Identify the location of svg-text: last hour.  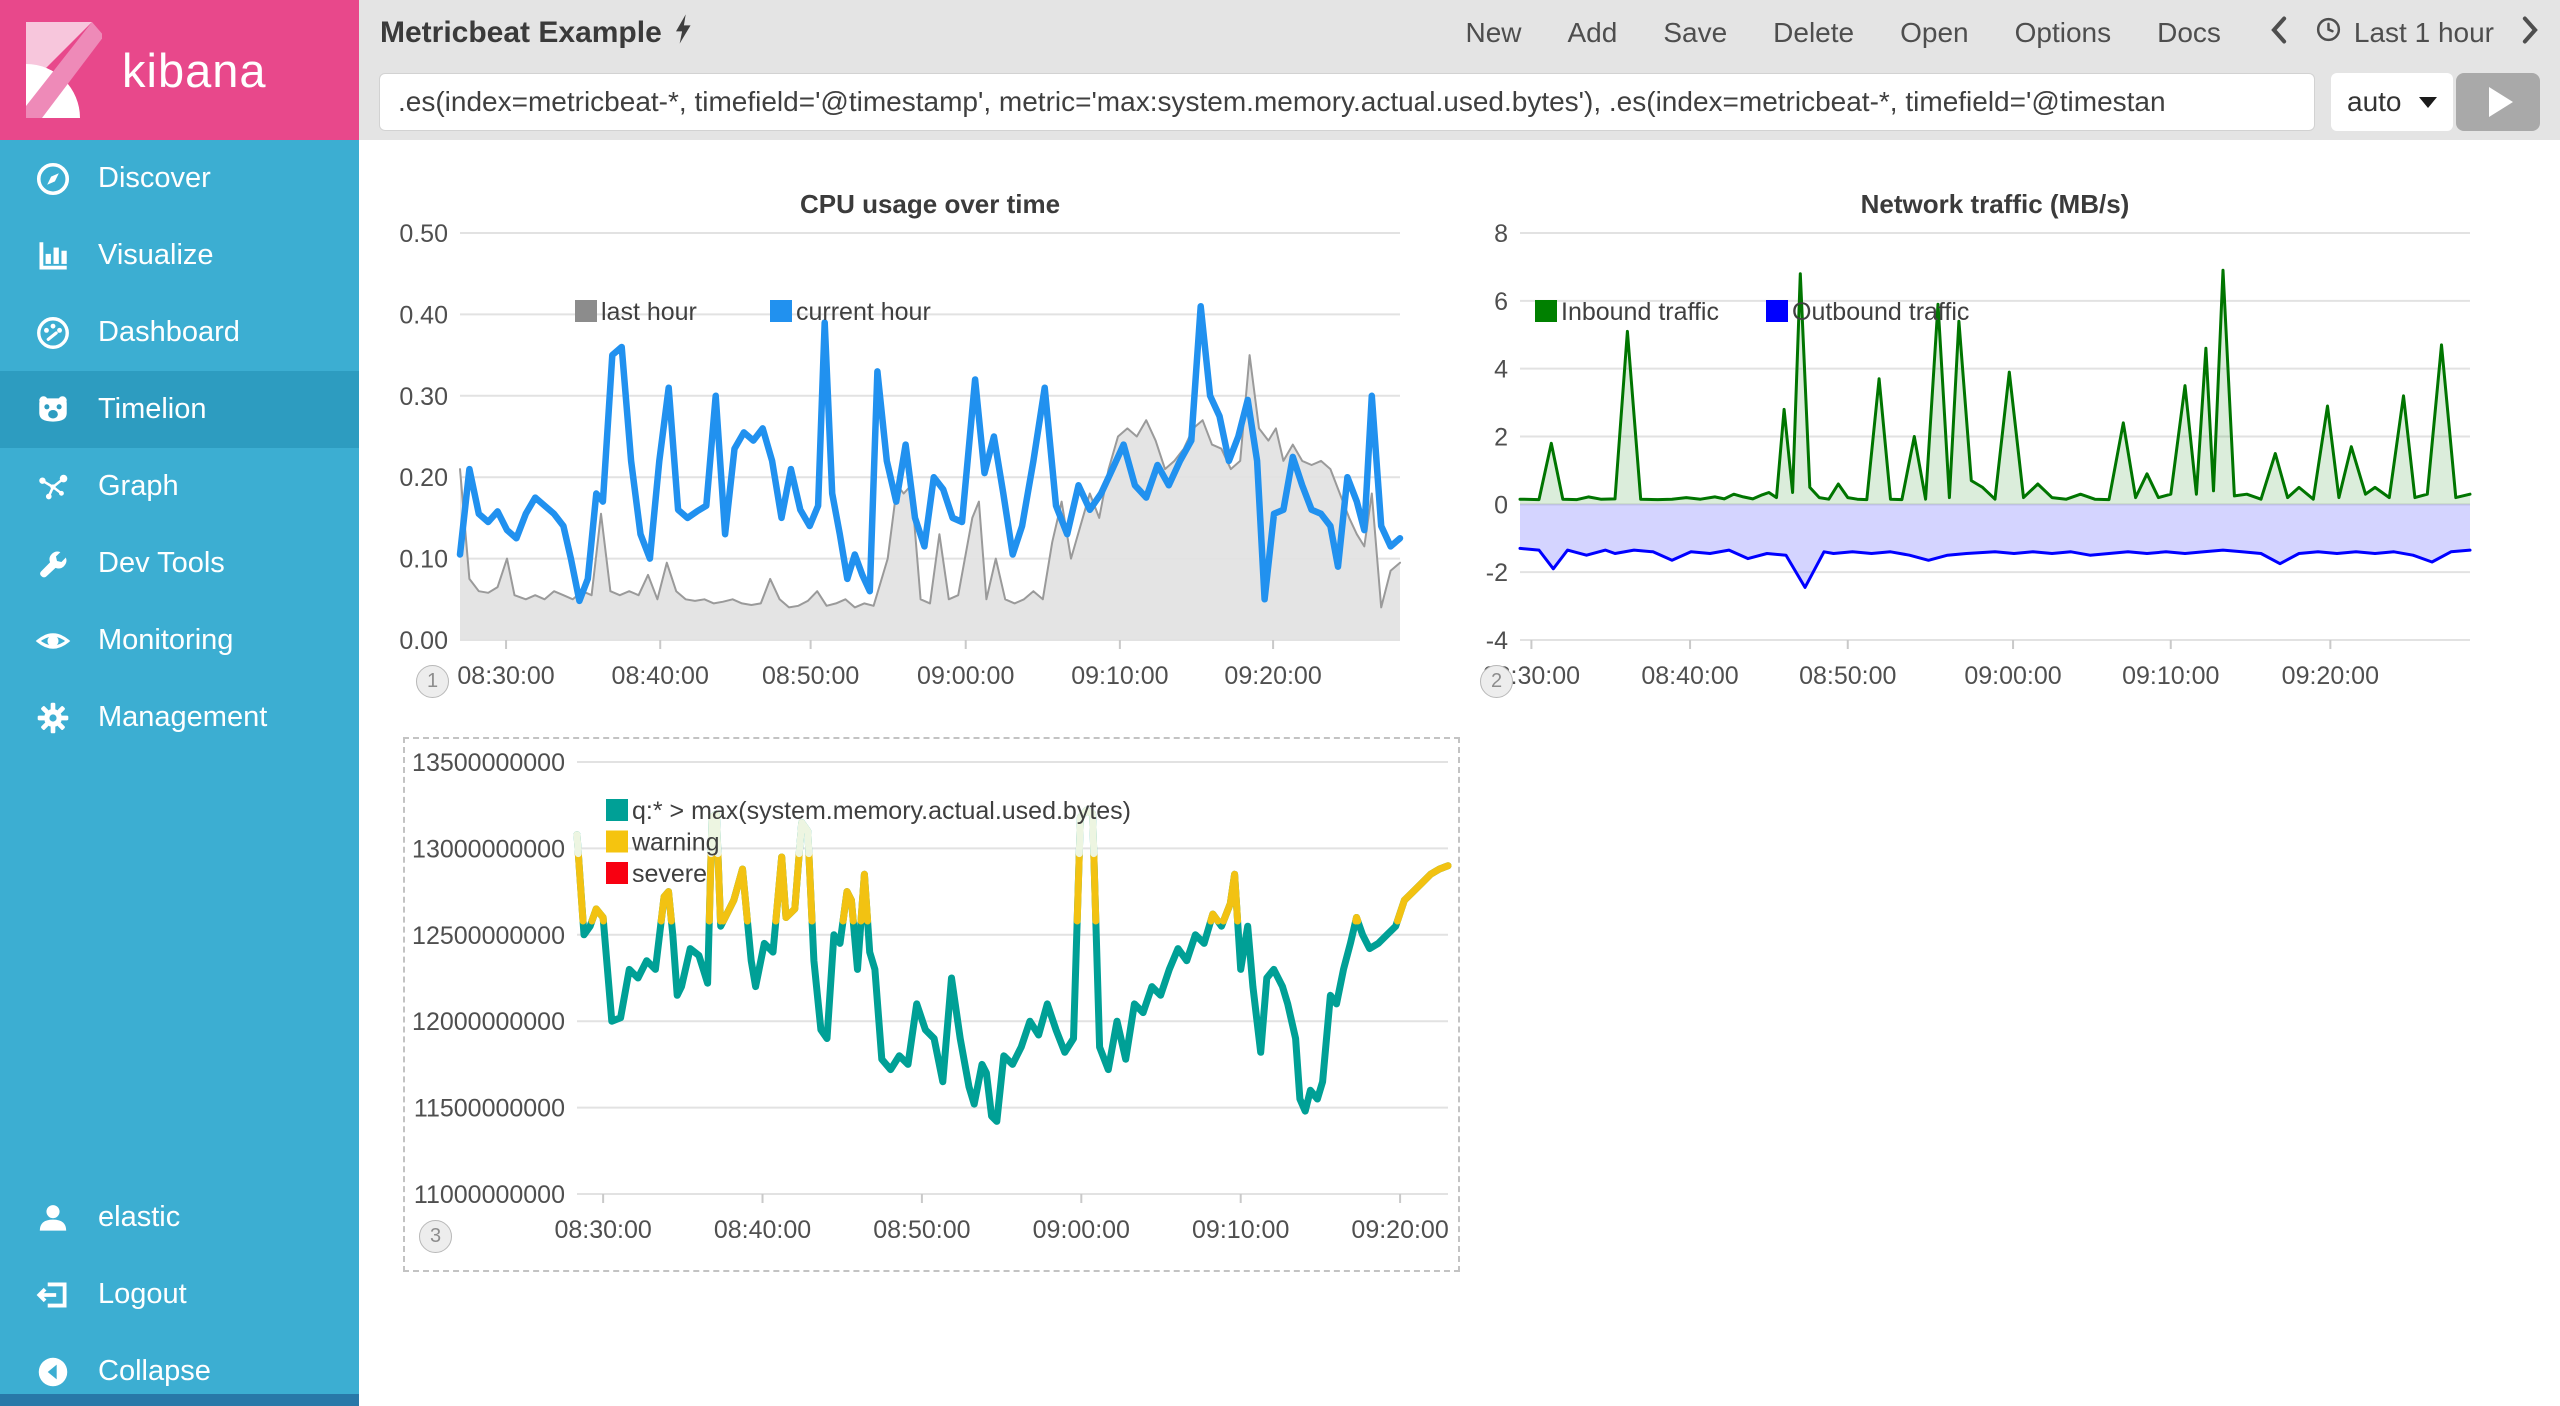
(649, 312).